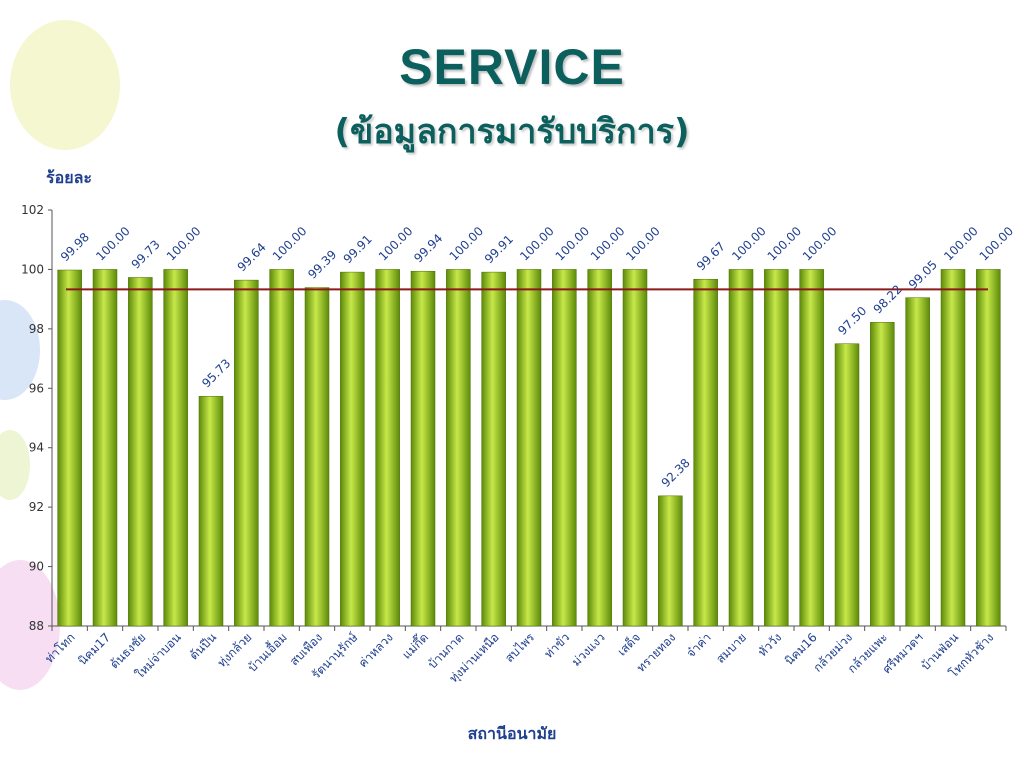 The width and height of the screenshot is (1024, 768). What do you see at coordinates (519, 647) in the screenshot?
I see `x-tick-label: สบไพร` at bounding box center [519, 647].